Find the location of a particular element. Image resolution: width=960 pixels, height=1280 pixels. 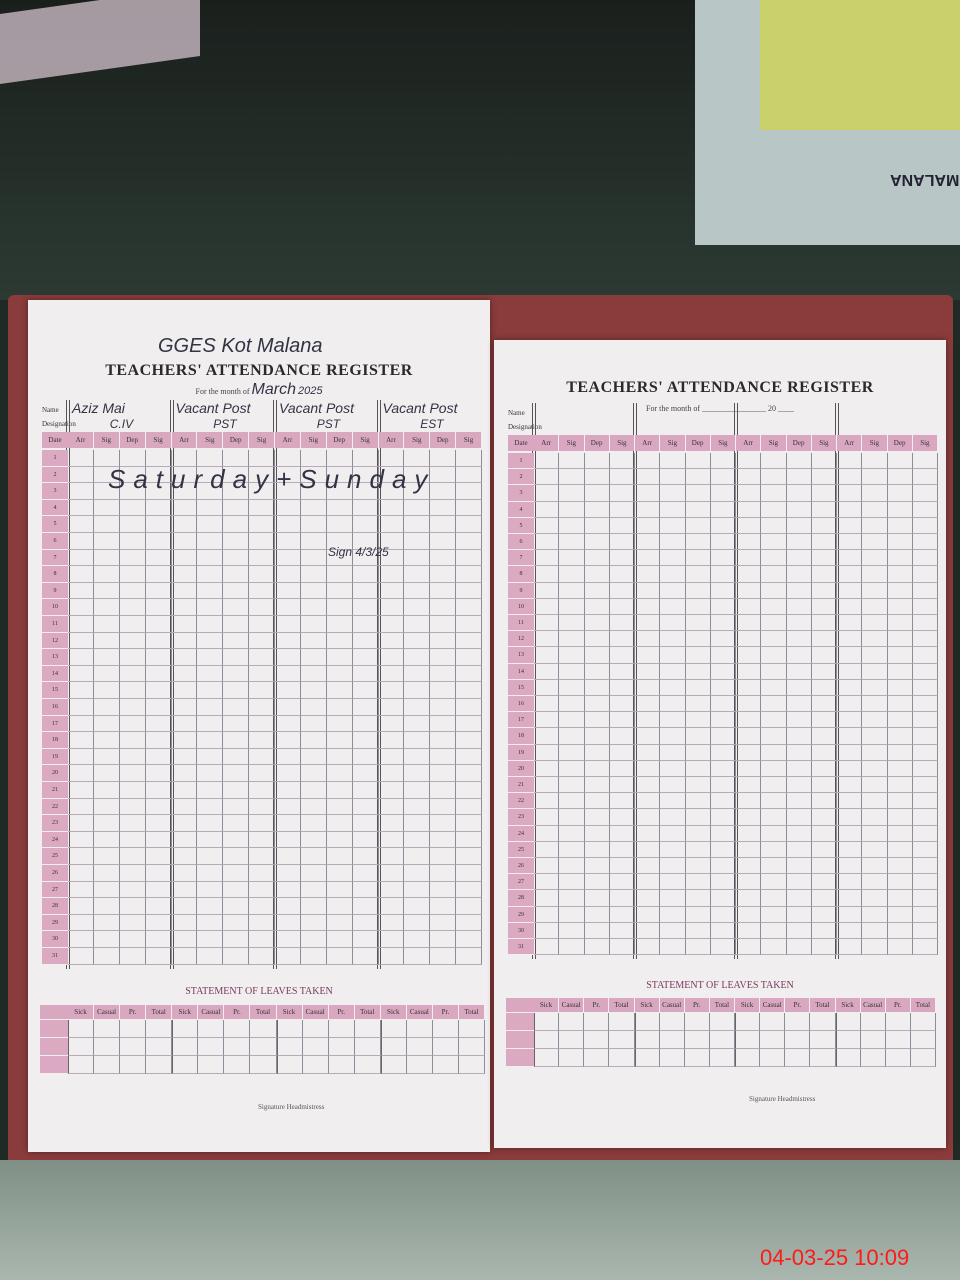

date-cell: 20 is located at coordinates (521, 768).